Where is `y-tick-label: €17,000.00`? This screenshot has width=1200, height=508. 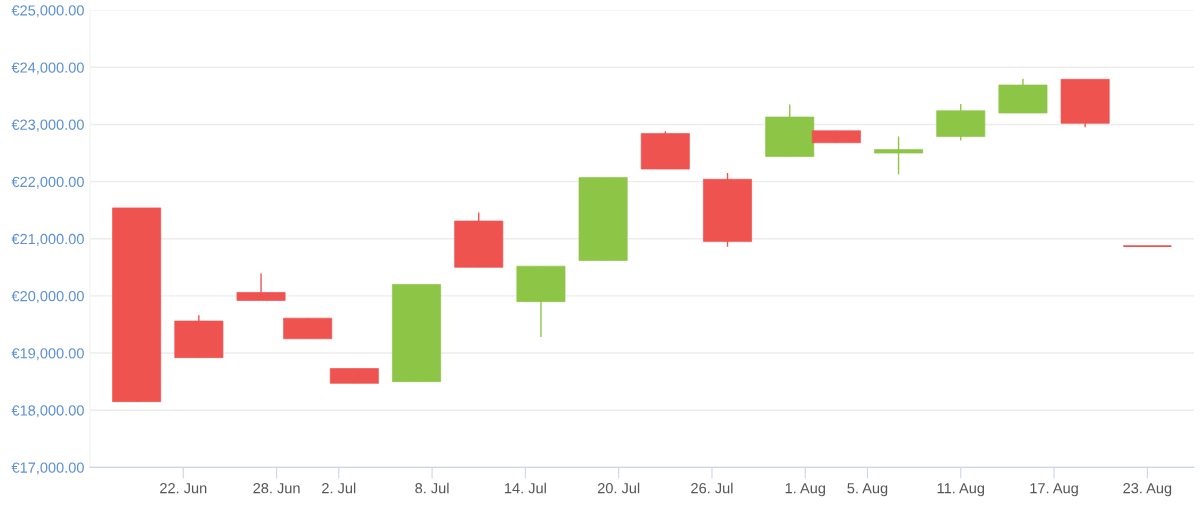 y-tick-label: €17,000.00 is located at coordinates (47, 468).